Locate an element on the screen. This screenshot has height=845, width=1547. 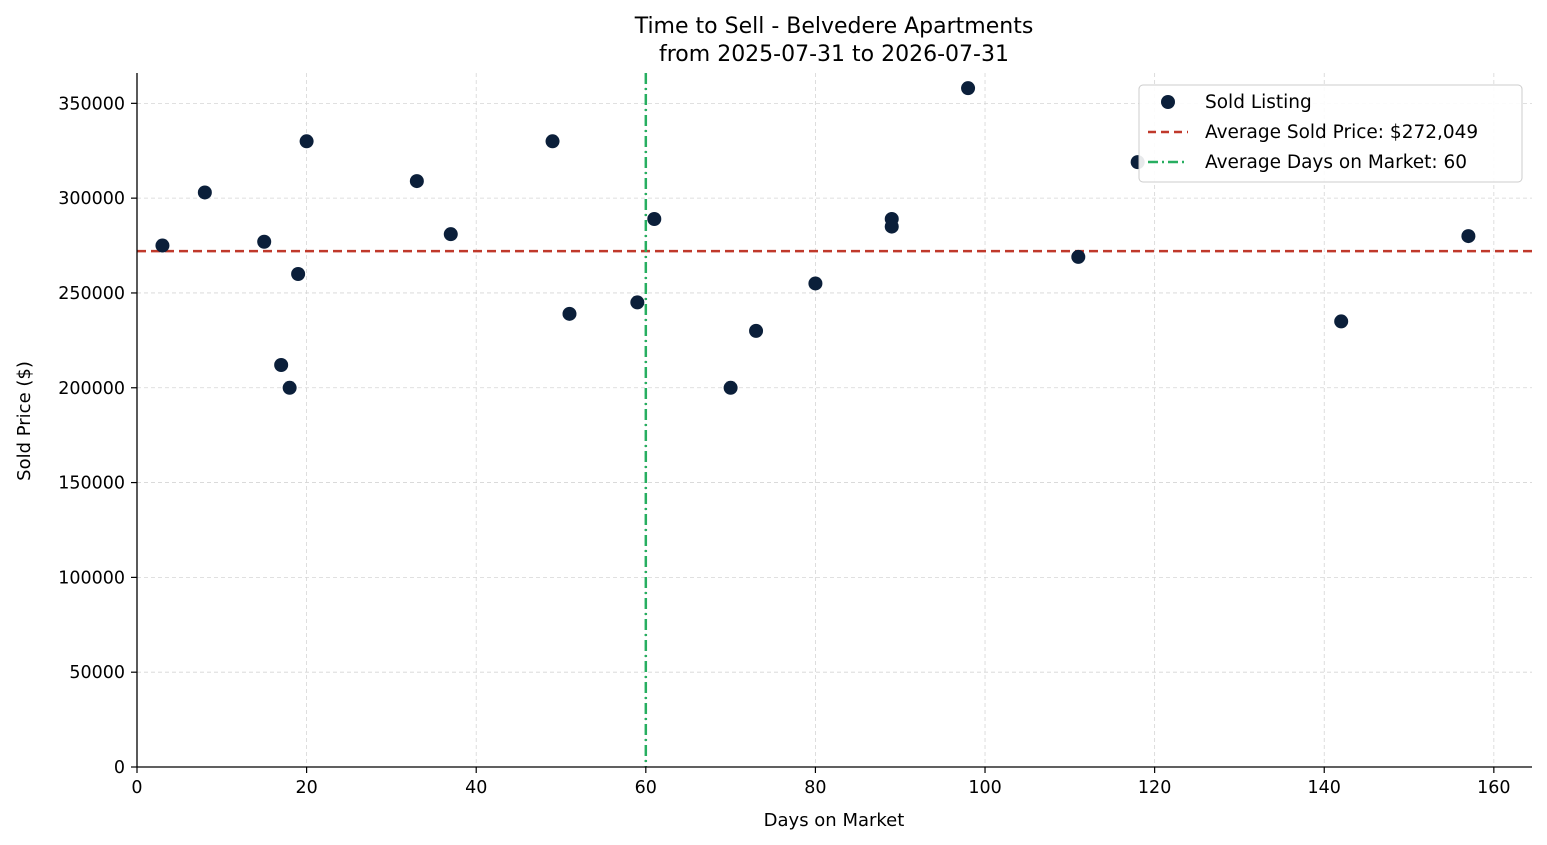
y-tick-label-350000: 350000 is located at coordinates (91, 104).